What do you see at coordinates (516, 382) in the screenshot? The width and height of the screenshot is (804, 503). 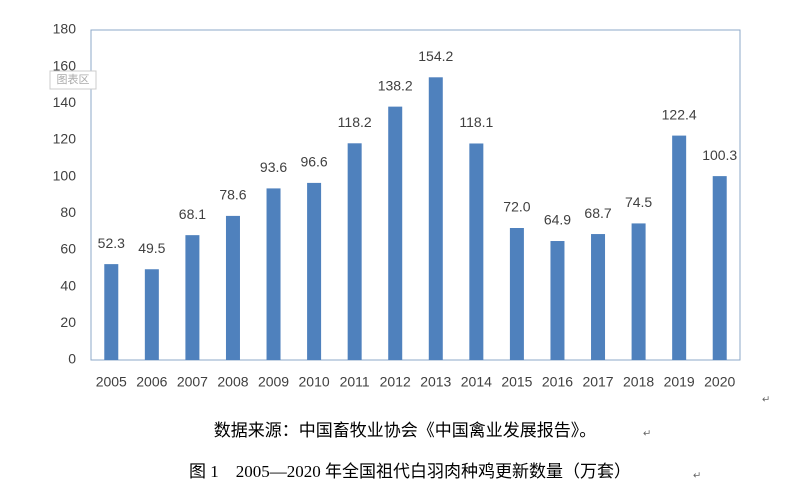 I see `x-tick-label: 2015` at bounding box center [516, 382].